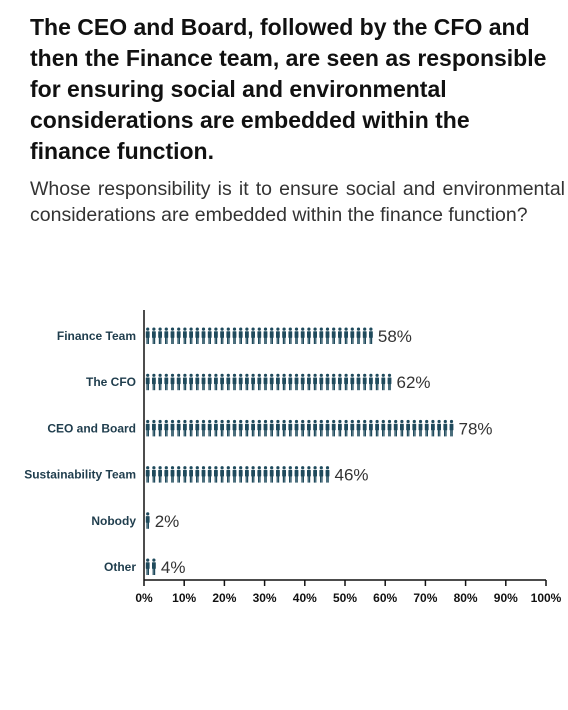  I want to click on x-tick-label: 30%, so click(265, 598).